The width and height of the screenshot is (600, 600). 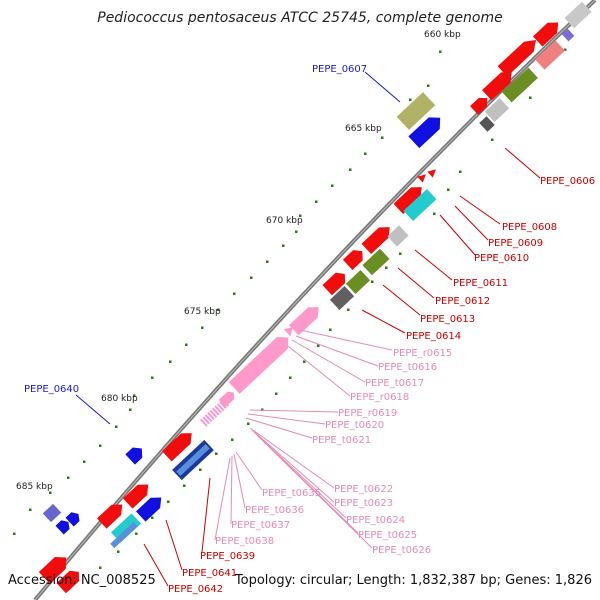 I want to click on gene-label: PEPE_0640, so click(x=51, y=389).